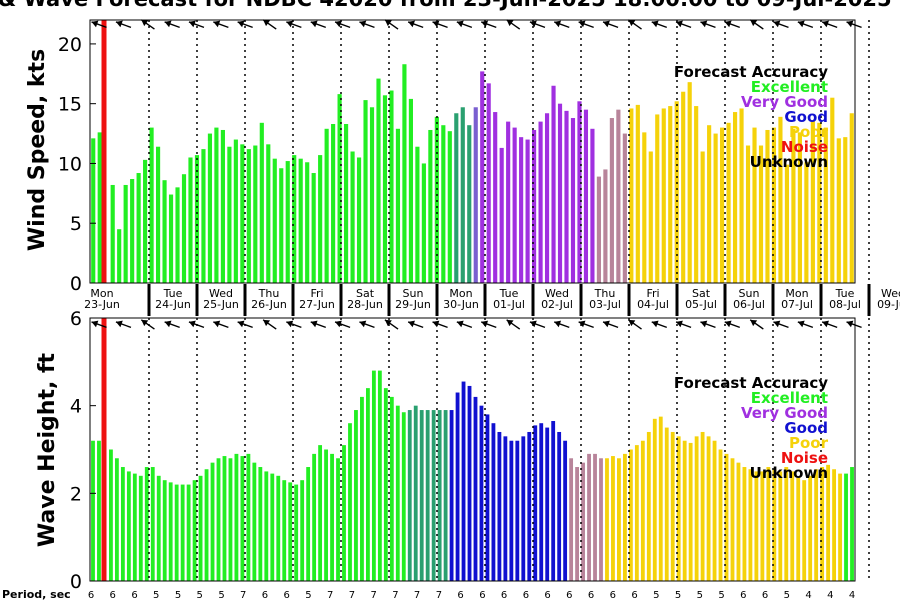 The image size is (900, 600). What do you see at coordinates (37, 150) in the screenshot?
I see `wind-y-axis-label: Wind Speed, kts` at bounding box center [37, 150].